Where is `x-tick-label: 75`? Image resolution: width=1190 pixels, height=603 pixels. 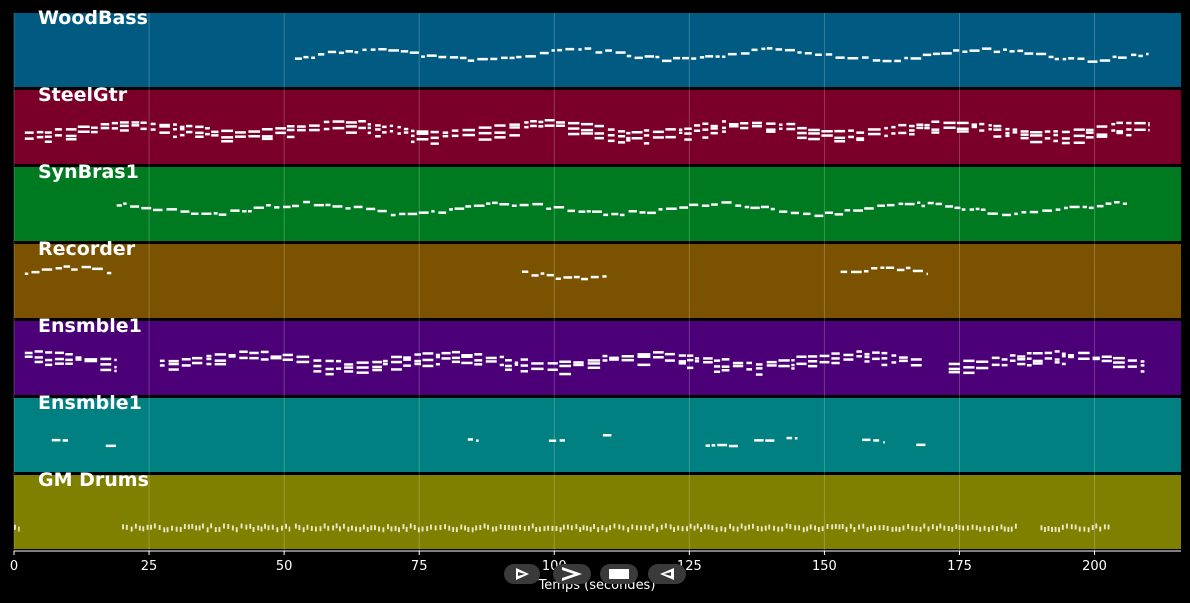
x-tick-label: 75 is located at coordinates (419, 566).